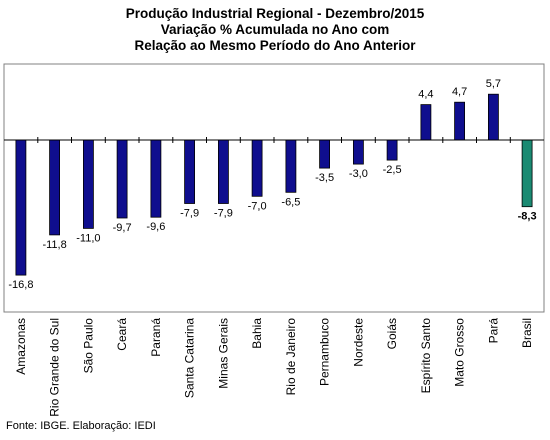 The image size is (550, 440). I want to click on value-label-brasil: -8,3, so click(527, 217).